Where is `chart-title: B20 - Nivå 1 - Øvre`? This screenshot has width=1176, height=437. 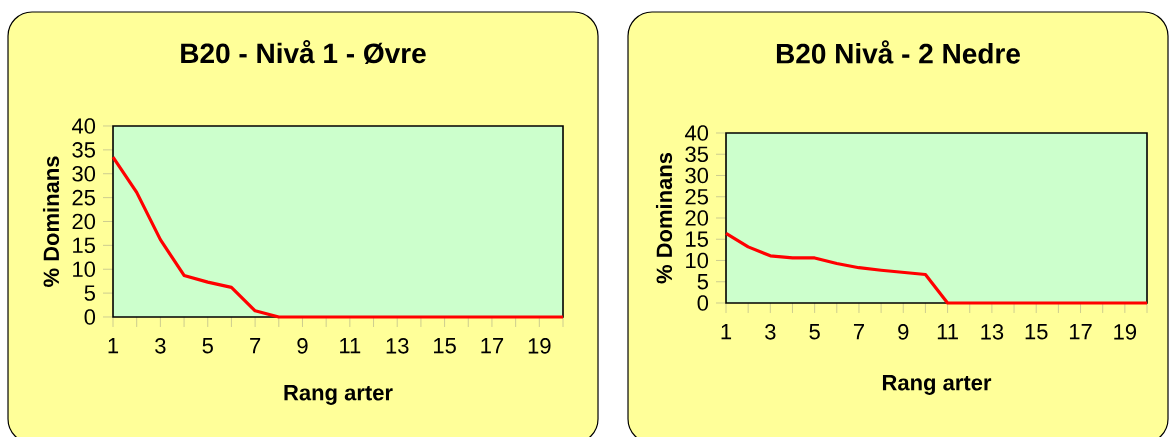
chart-title: B20 - Nivå 1 - Øvre is located at coordinates (303, 52).